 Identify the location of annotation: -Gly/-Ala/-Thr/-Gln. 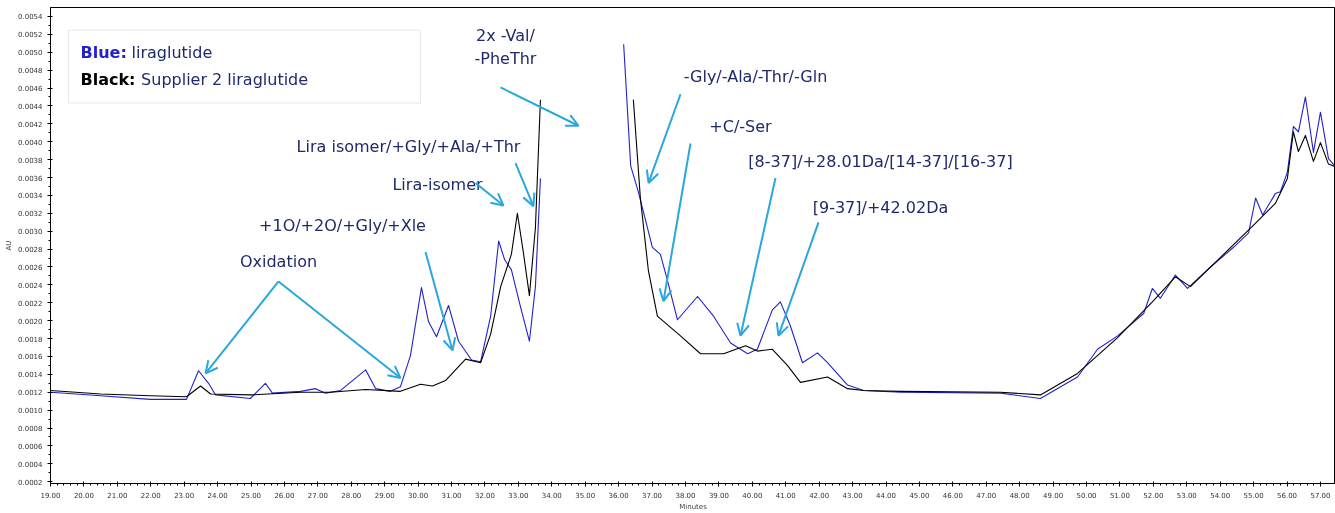
(755, 76).